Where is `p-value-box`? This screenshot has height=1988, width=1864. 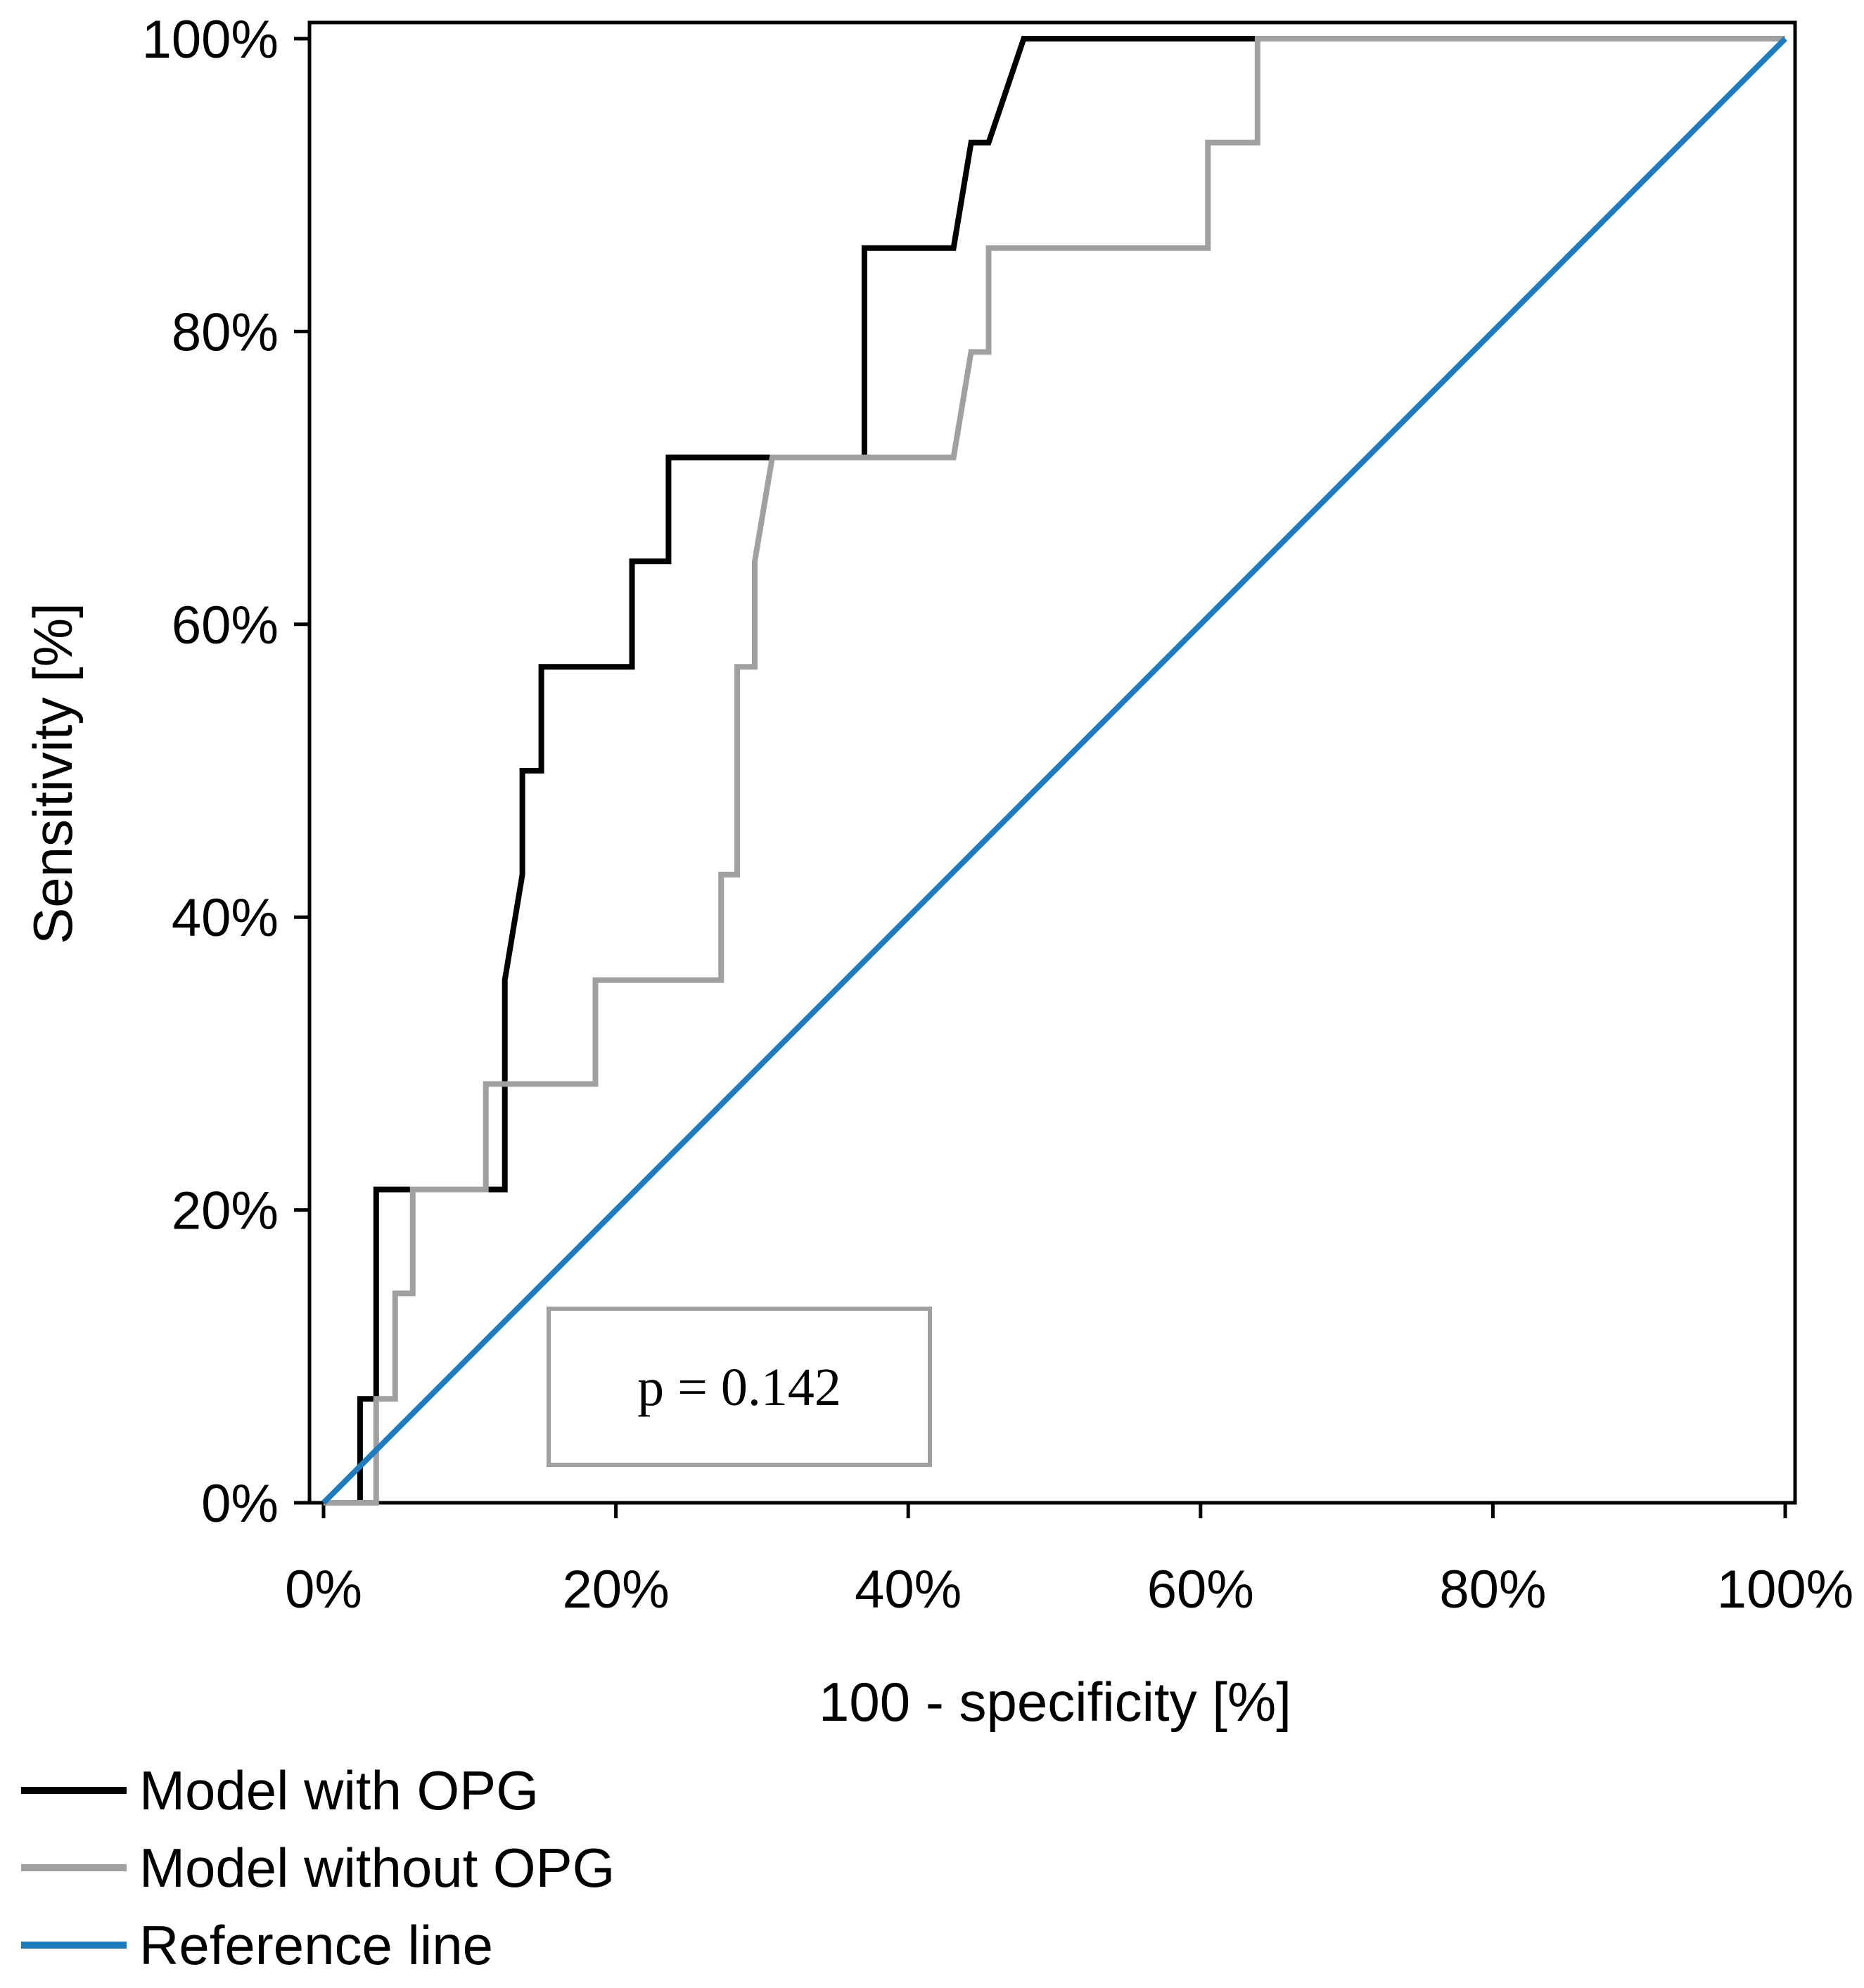 p-value-box is located at coordinates (739, 1387).